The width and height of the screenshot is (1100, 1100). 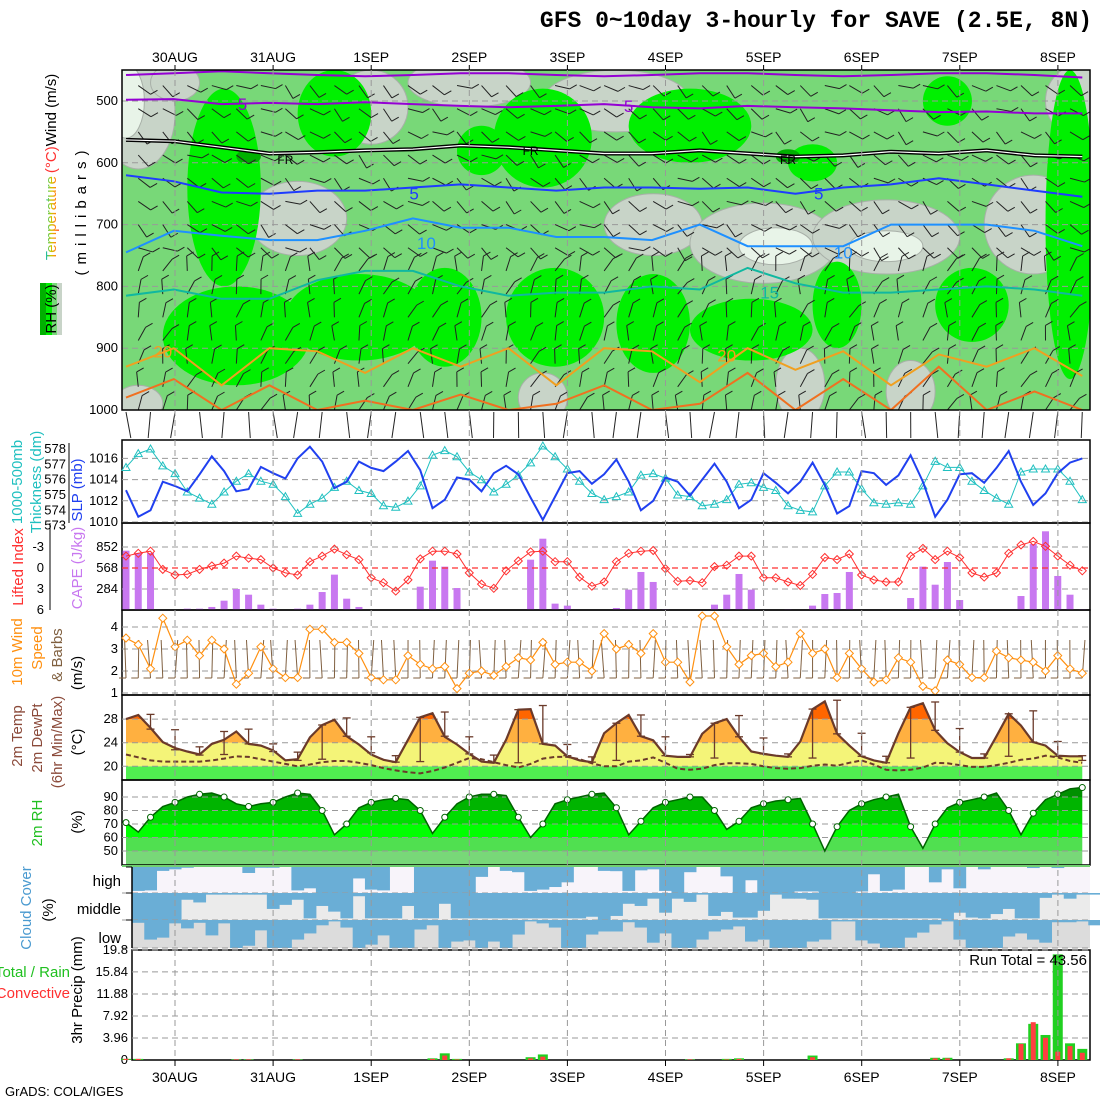 I want to click on thickness-line, so click(x=604, y=480).